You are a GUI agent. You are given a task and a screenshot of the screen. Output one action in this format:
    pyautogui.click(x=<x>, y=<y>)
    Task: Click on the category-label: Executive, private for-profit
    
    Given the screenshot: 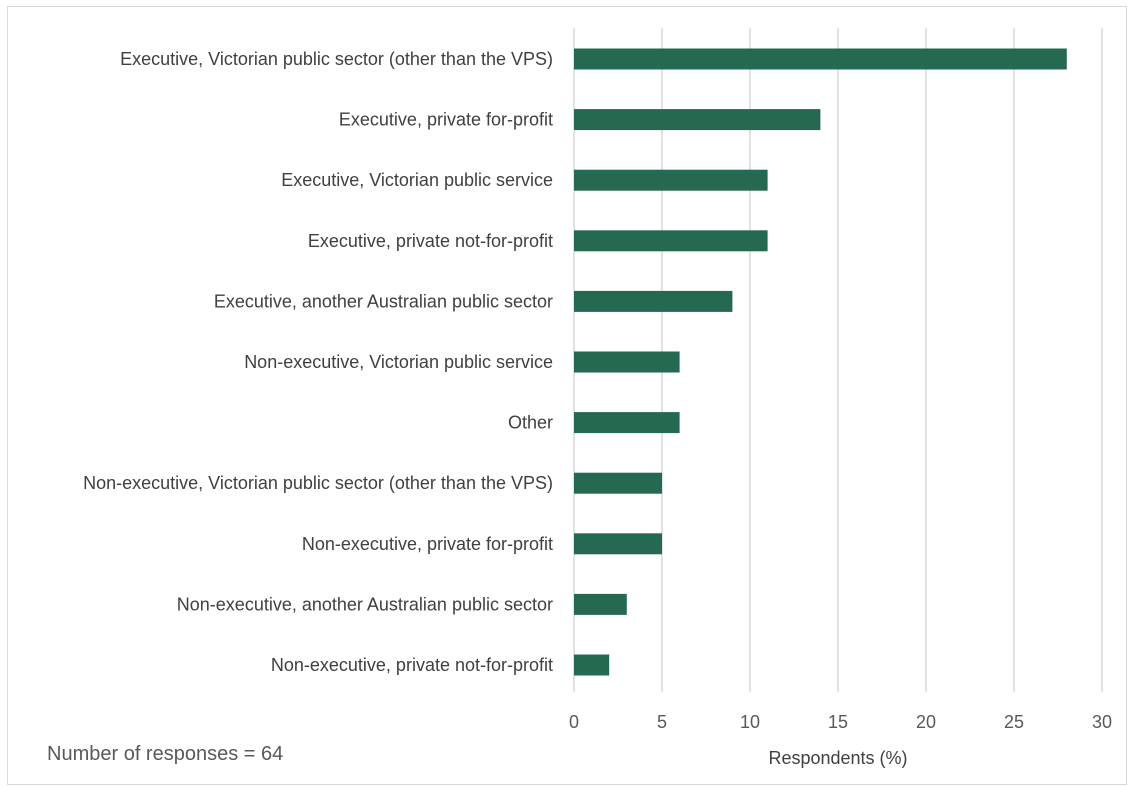 What is the action you would take?
    pyautogui.click(x=446, y=120)
    